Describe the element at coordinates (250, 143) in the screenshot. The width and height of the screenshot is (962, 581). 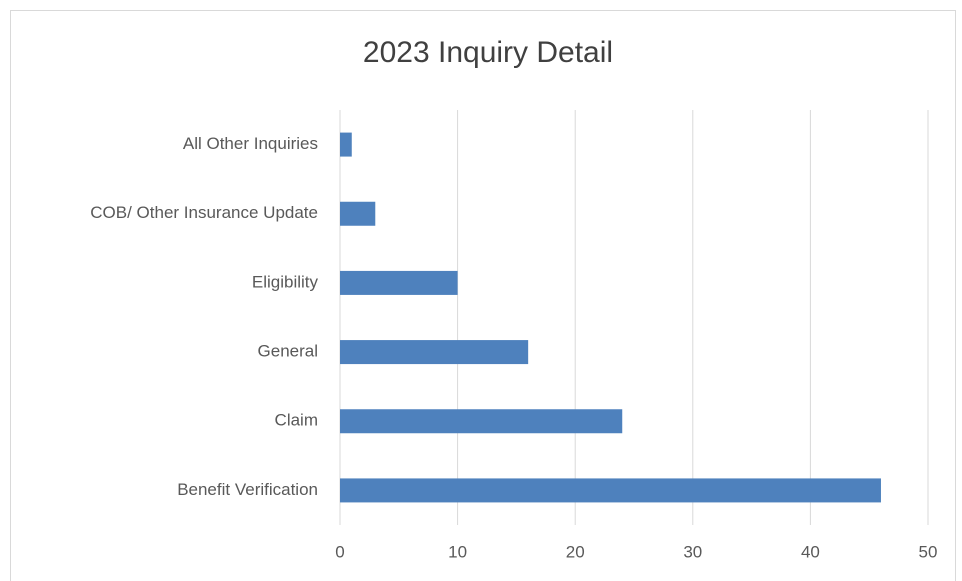
I see `y-tick-label: All Other Inquiries` at that location.